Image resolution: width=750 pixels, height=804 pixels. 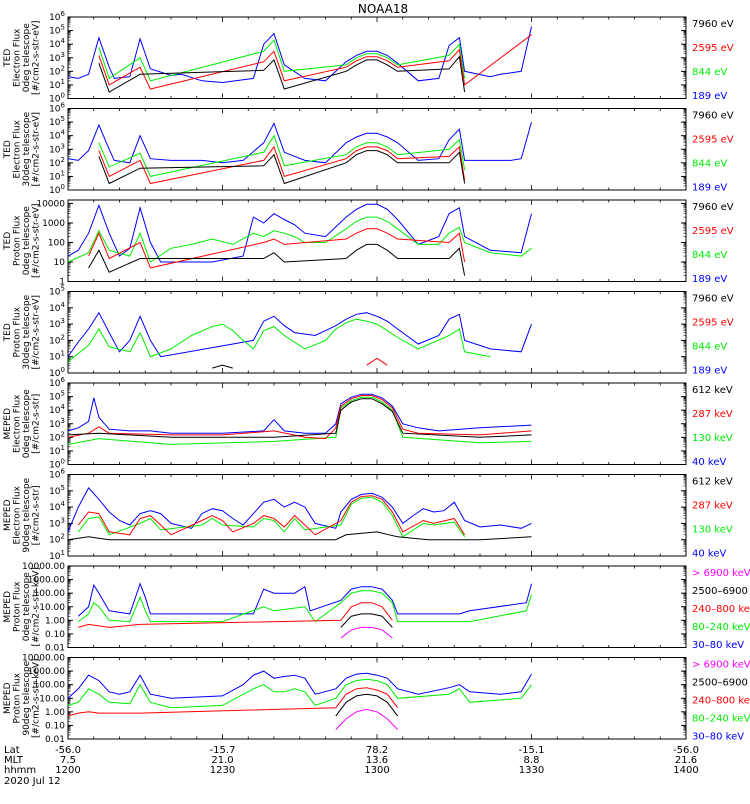 What do you see at coordinates (43, 567) in the screenshot?
I see `y-tick-label: 10000.00` at bounding box center [43, 567].